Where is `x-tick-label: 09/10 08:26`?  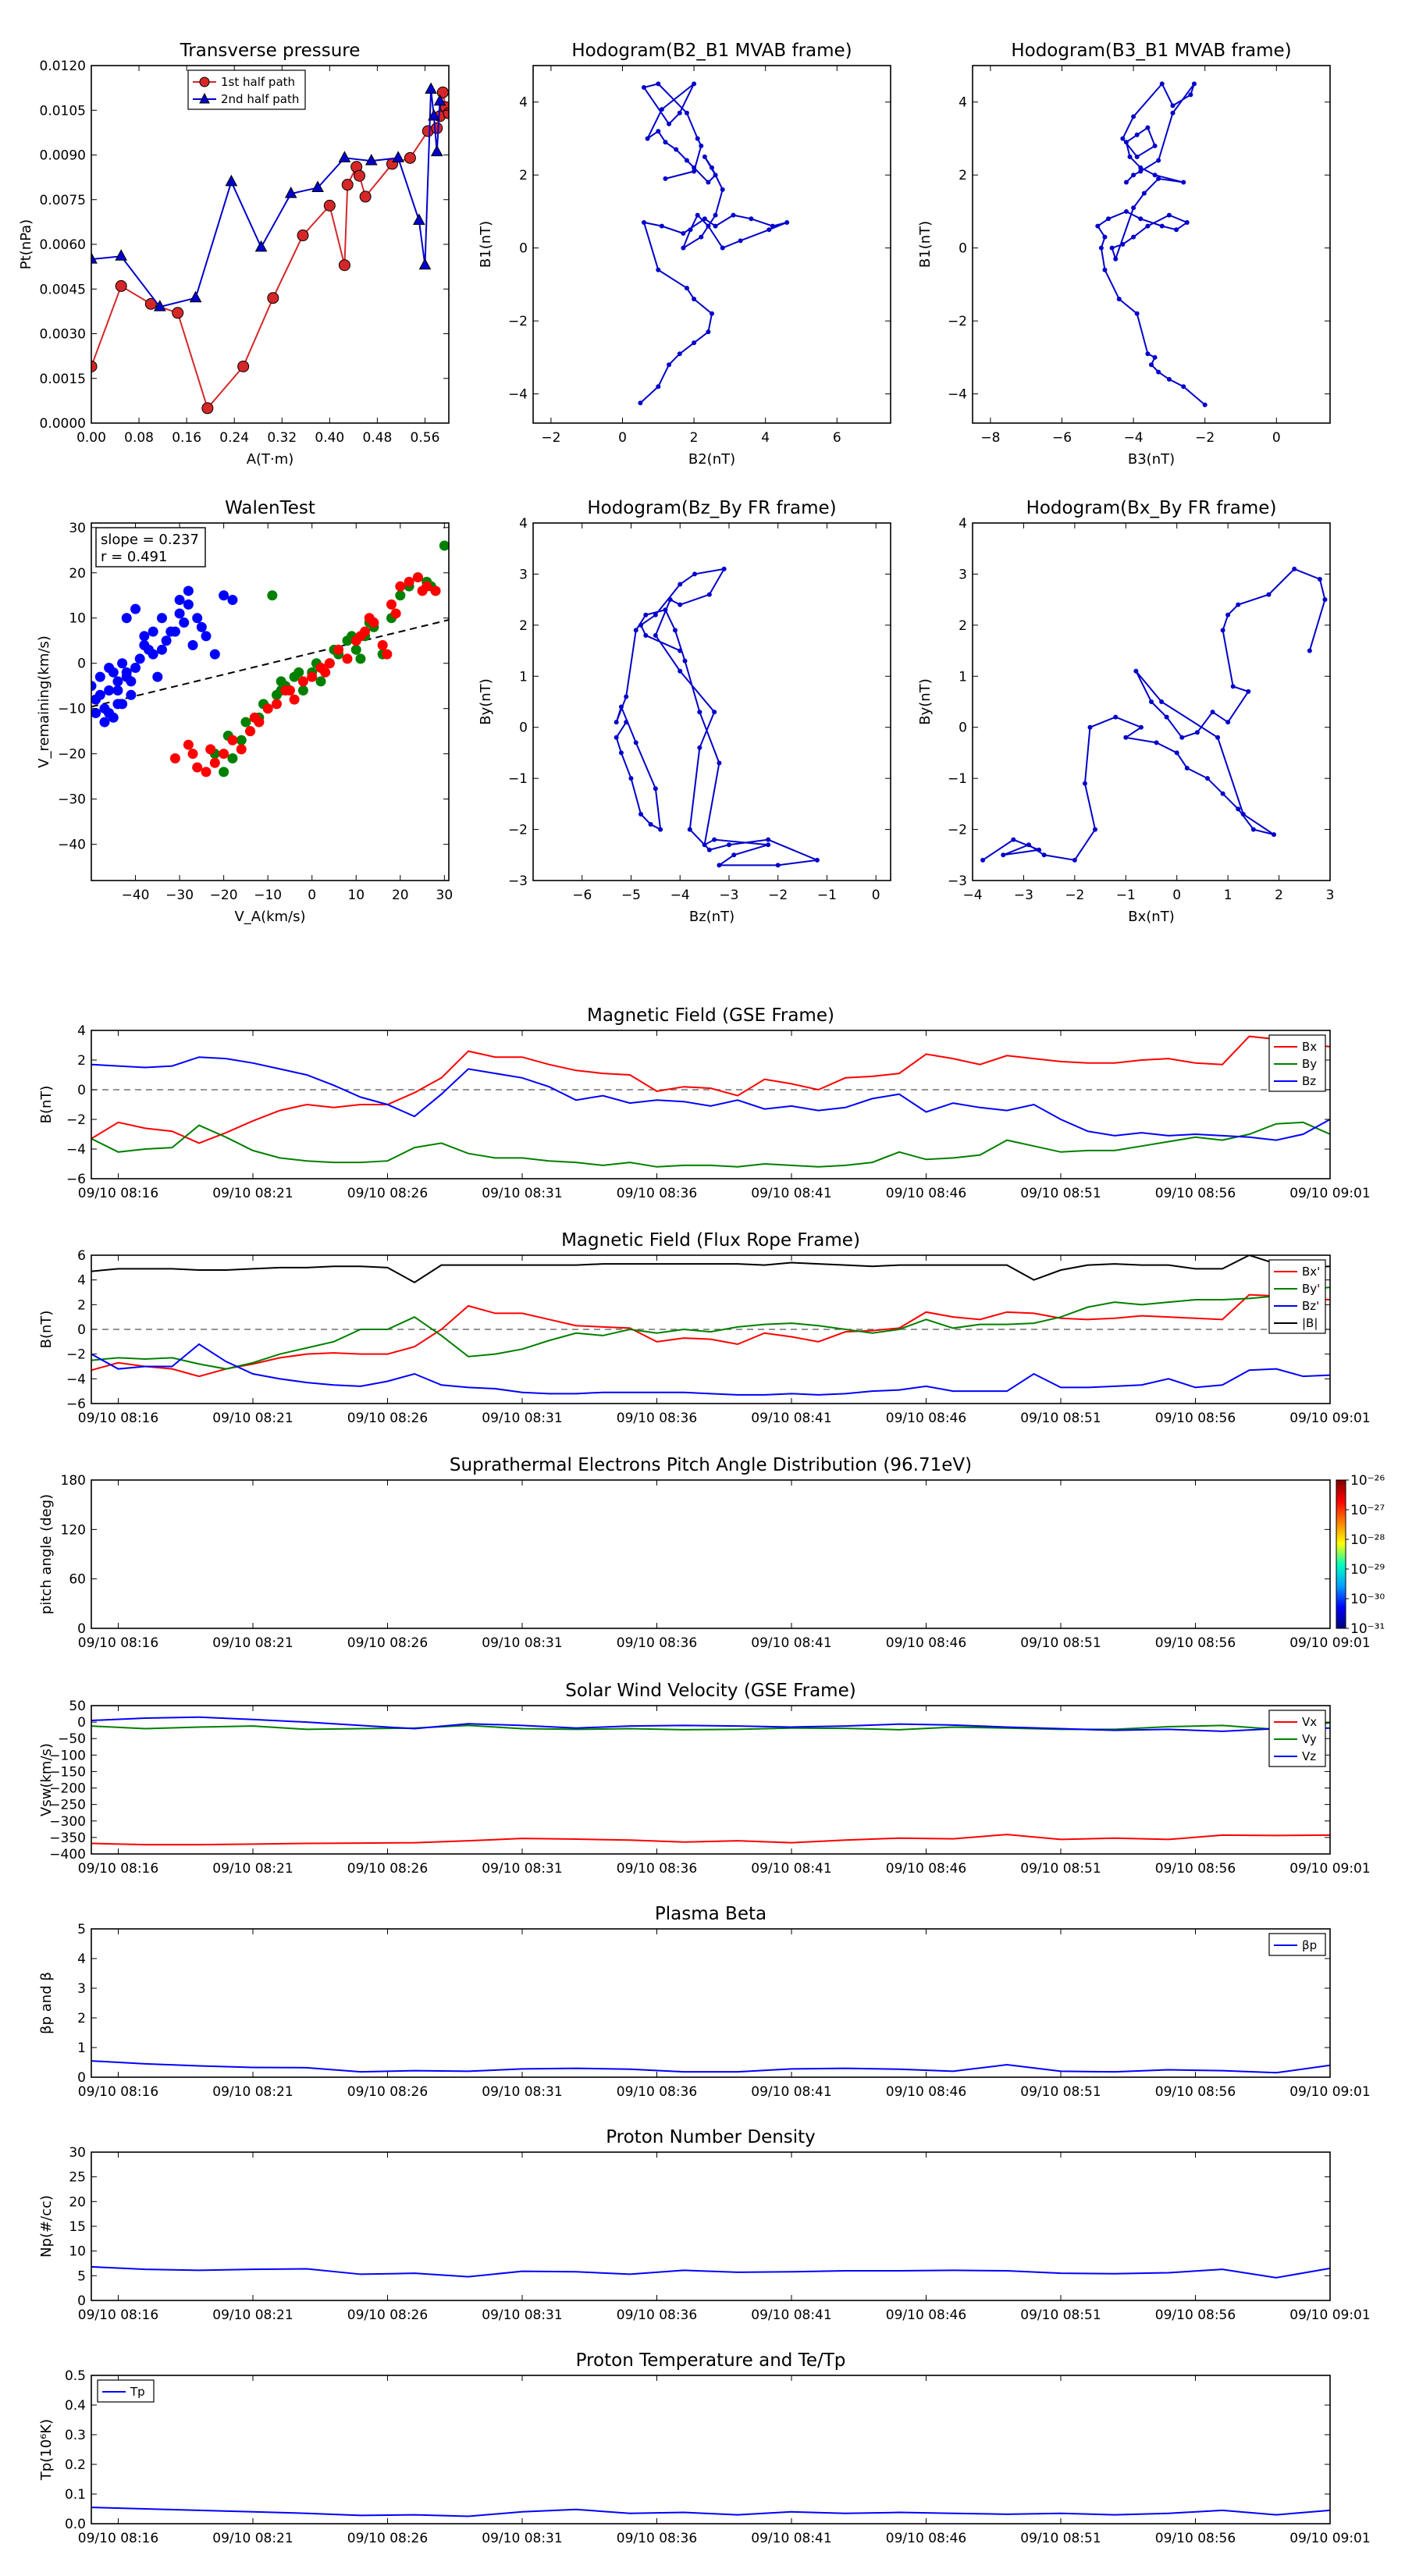 x-tick-label: 09/10 08:26 is located at coordinates (388, 1869).